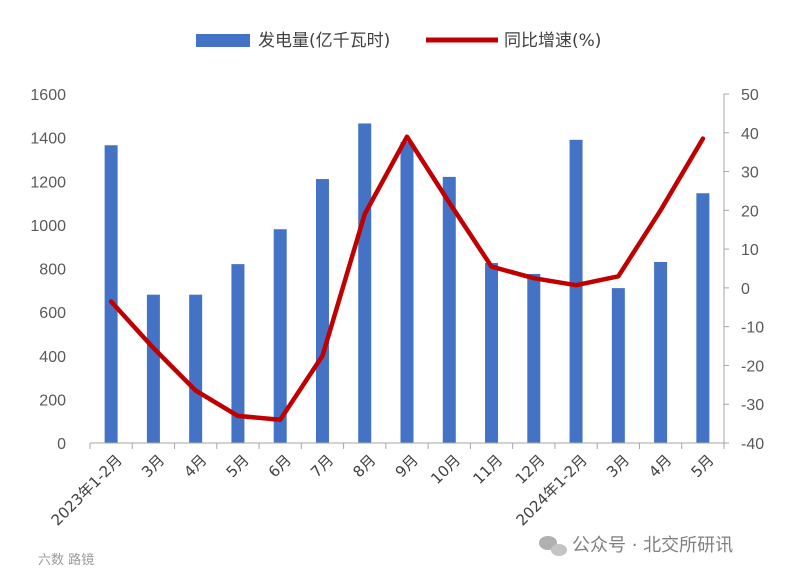 The image size is (800, 576). Describe the element at coordinates (750, 173) in the screenshot. I see `right-tick-label: 30` at that location.